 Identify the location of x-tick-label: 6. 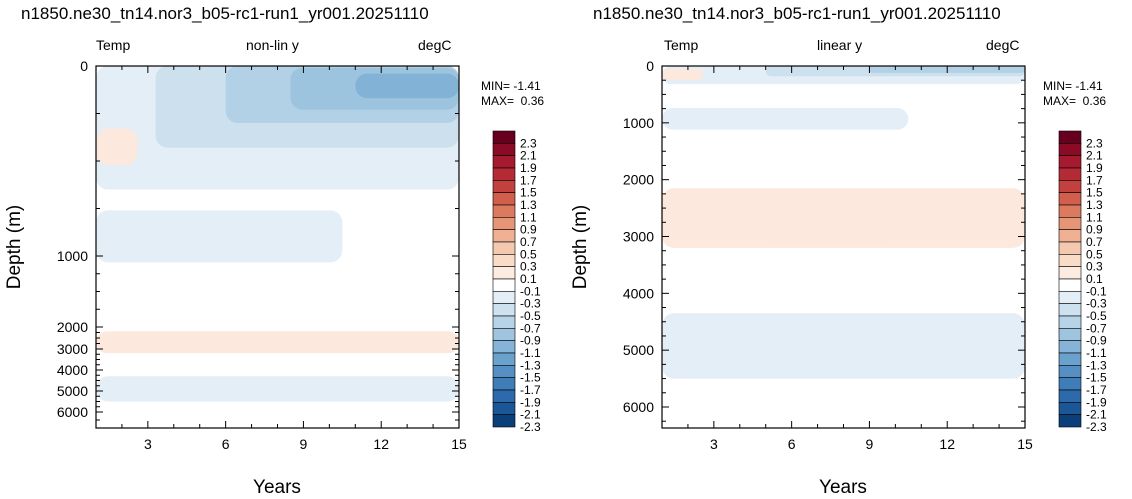
(226, 444).